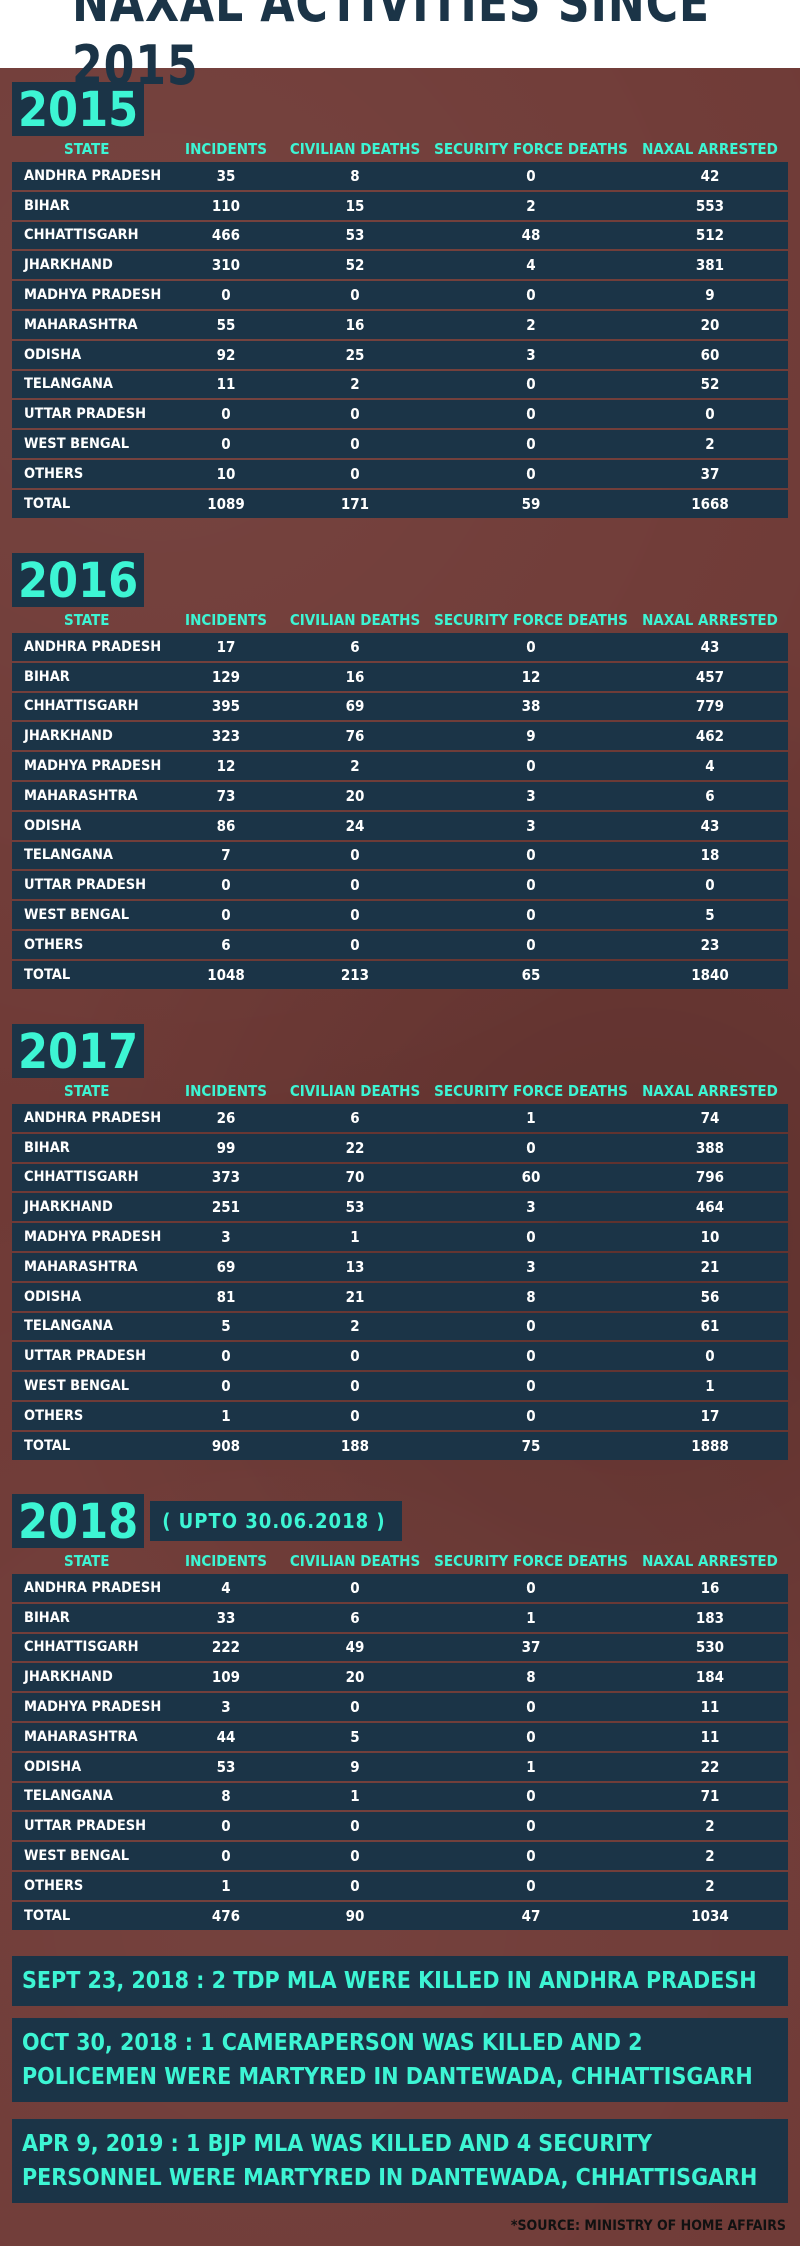 The height and width of the screenshot is (2246, 800). Describe the element at coordinates (400, 1736) in the screenshot. I see `table-row: MAHARASHTRA 44 5 0 11` at that location.